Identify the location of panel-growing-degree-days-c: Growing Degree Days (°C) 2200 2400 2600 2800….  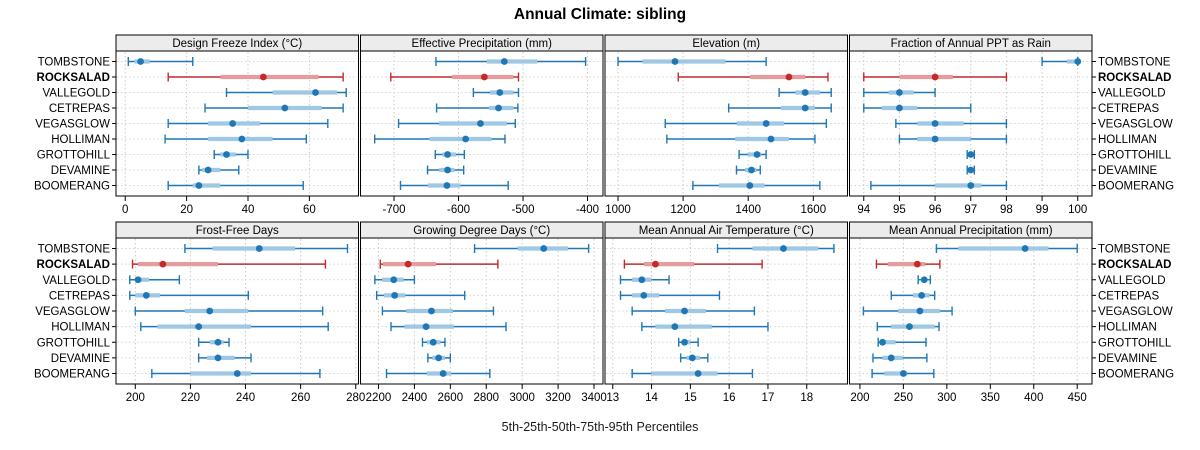
(483, 312).